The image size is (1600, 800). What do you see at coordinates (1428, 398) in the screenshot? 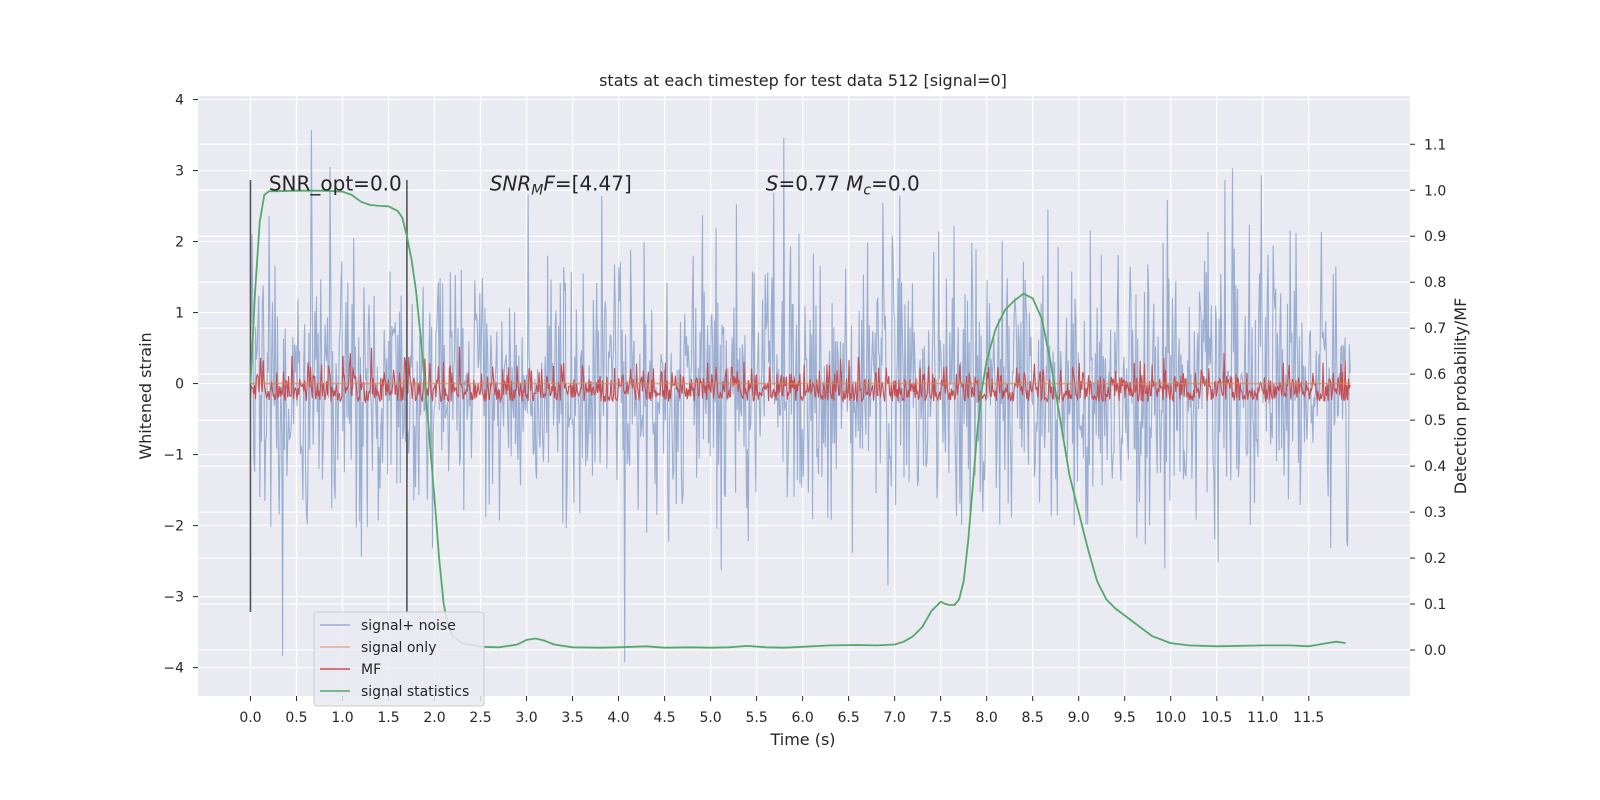
I see `y2-tick-labels: 1.1 1.0 0.9 0.8 0.7 0.6 0.5 0.4 0.3 0.2 0.1 0.0` at bounding box center [1428, 398].